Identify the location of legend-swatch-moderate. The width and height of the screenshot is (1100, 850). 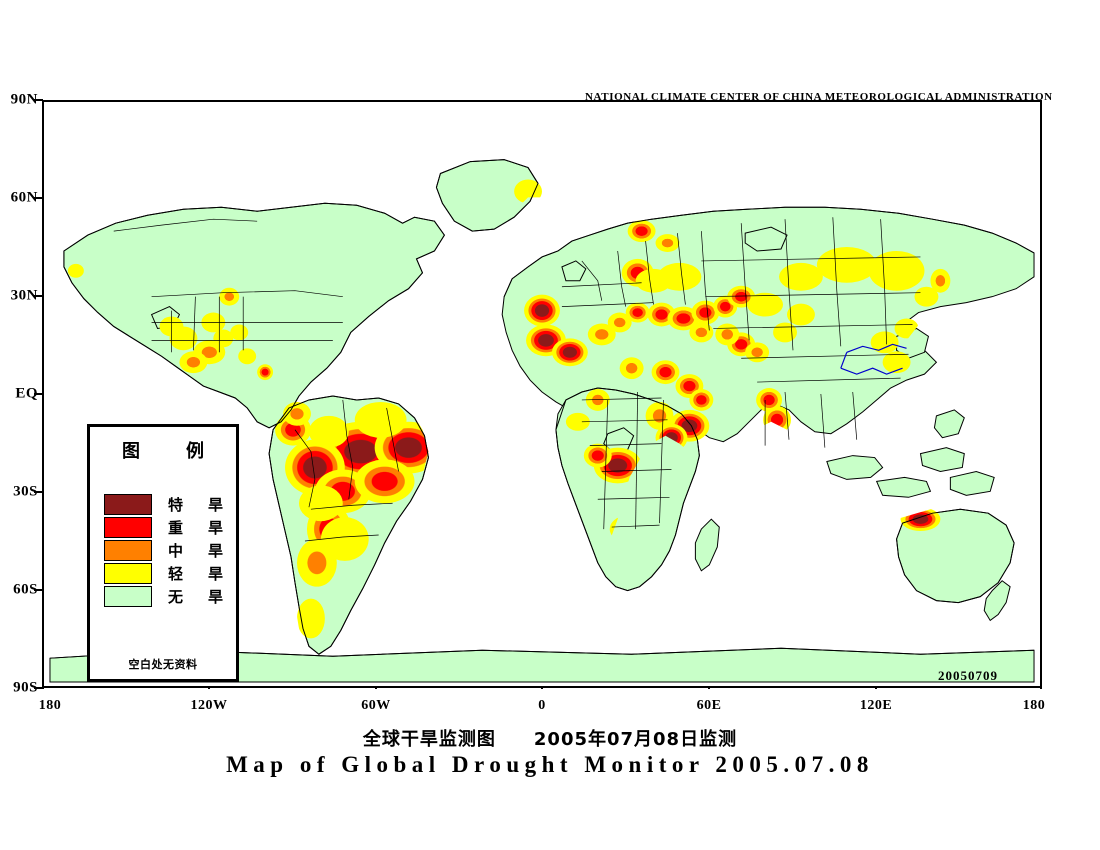
(128, 550).